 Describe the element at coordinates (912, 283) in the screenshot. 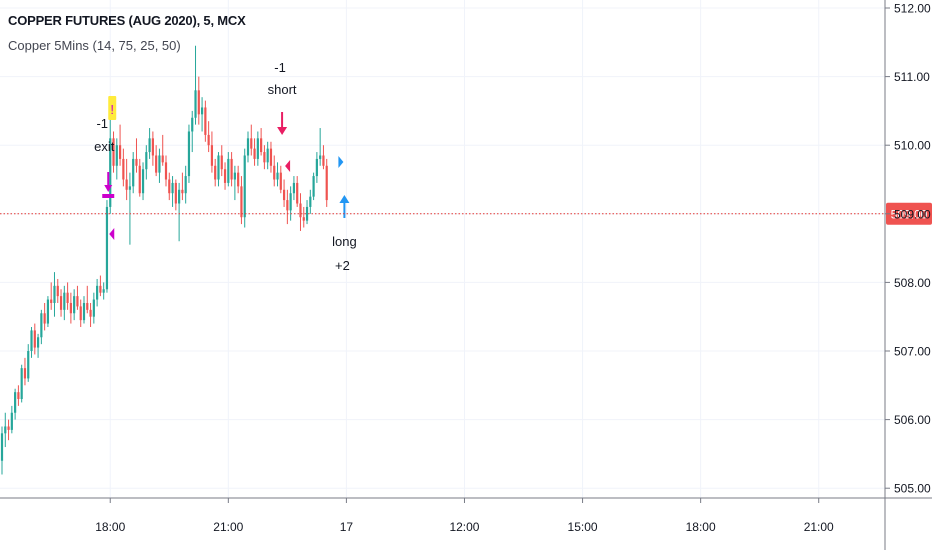

I see `y-tick-label: 508.00` at that location.